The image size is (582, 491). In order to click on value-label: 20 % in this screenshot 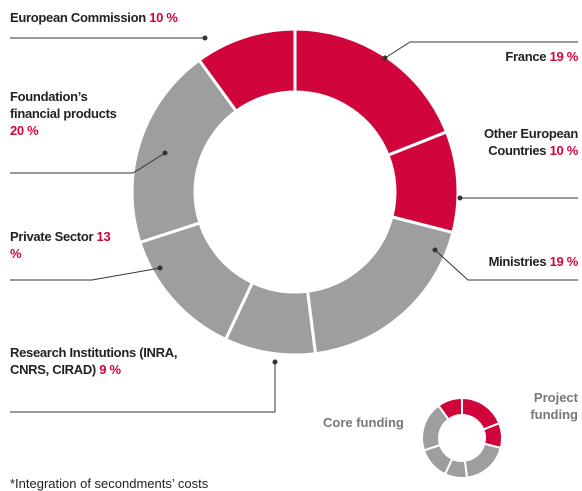, I will do `click(24, 130)`.